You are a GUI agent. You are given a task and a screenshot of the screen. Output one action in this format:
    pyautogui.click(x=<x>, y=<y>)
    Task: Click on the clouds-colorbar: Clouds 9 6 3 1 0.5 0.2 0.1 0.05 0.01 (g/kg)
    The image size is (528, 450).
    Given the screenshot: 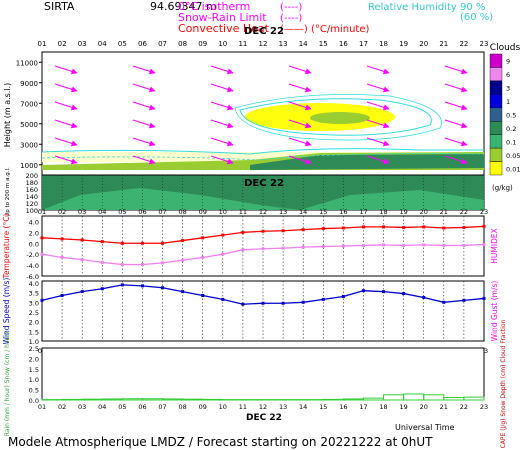 What is the action you would take?
    pyautogui.click(x=505, y=117)
    